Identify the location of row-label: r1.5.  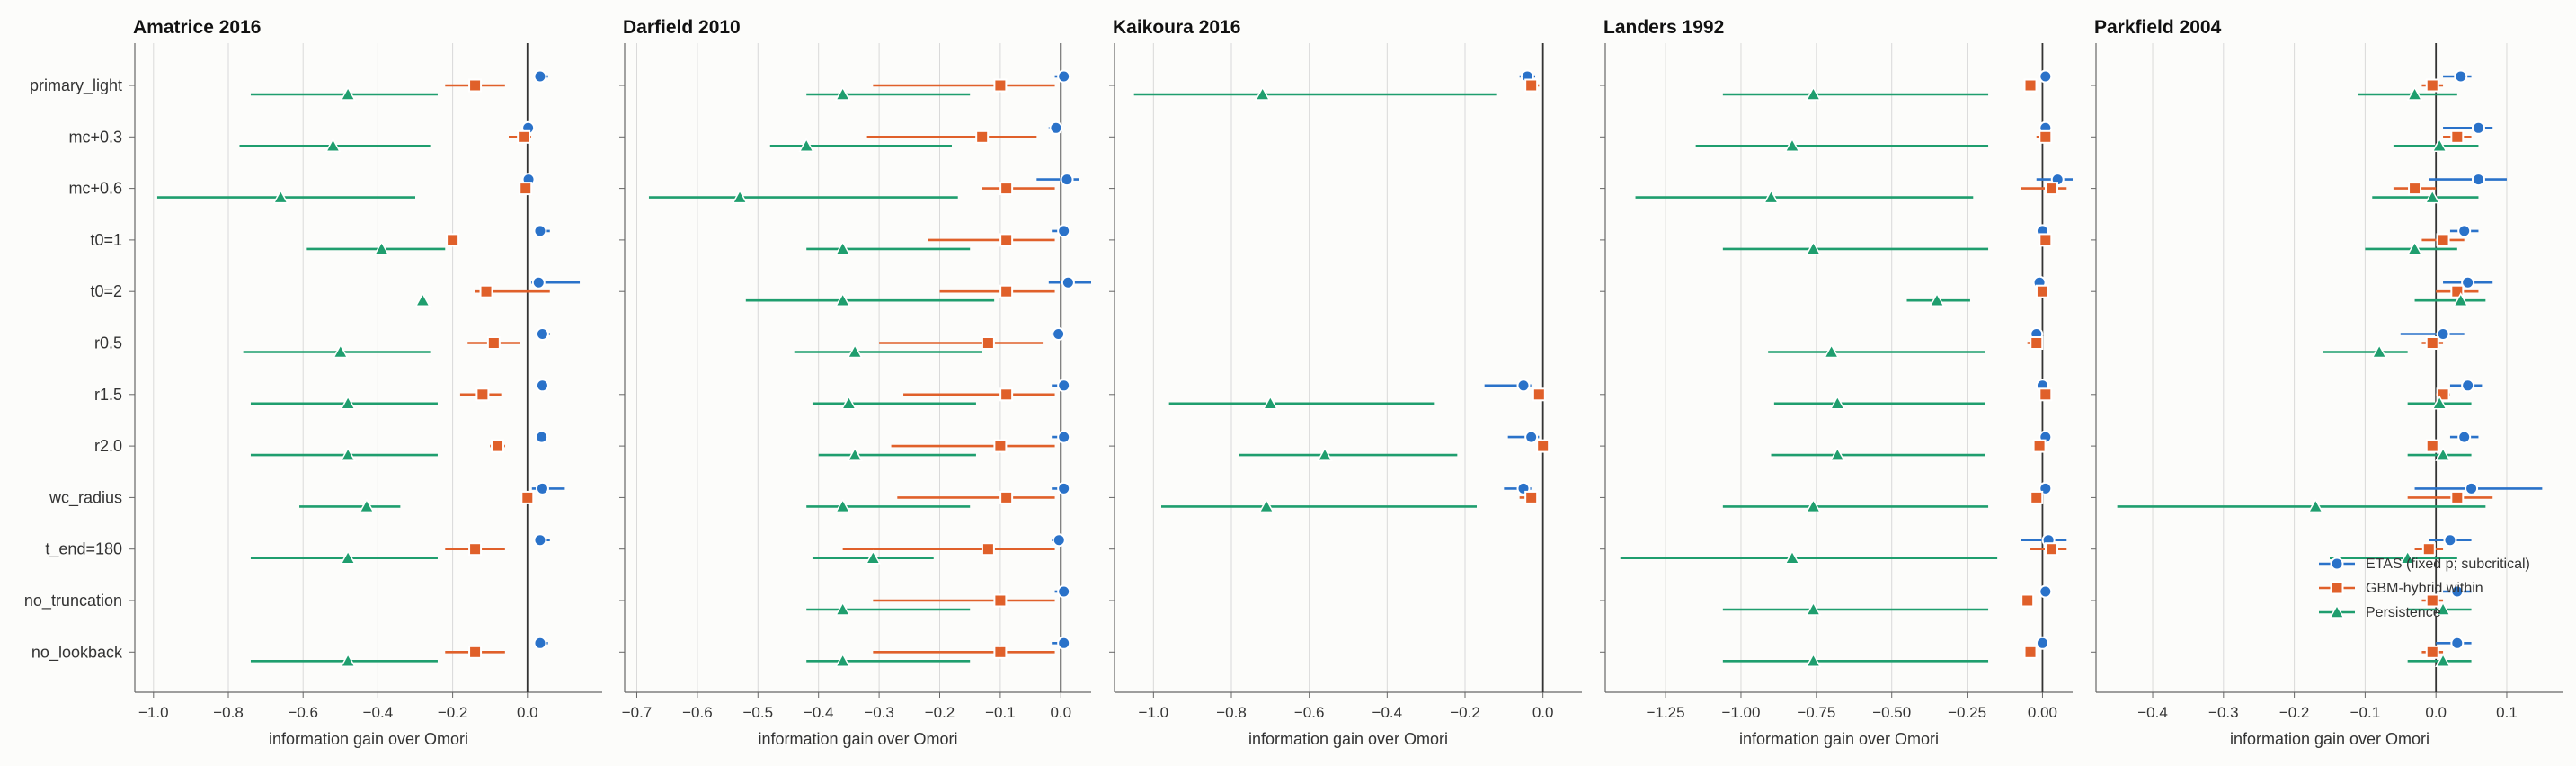
(108, 395).